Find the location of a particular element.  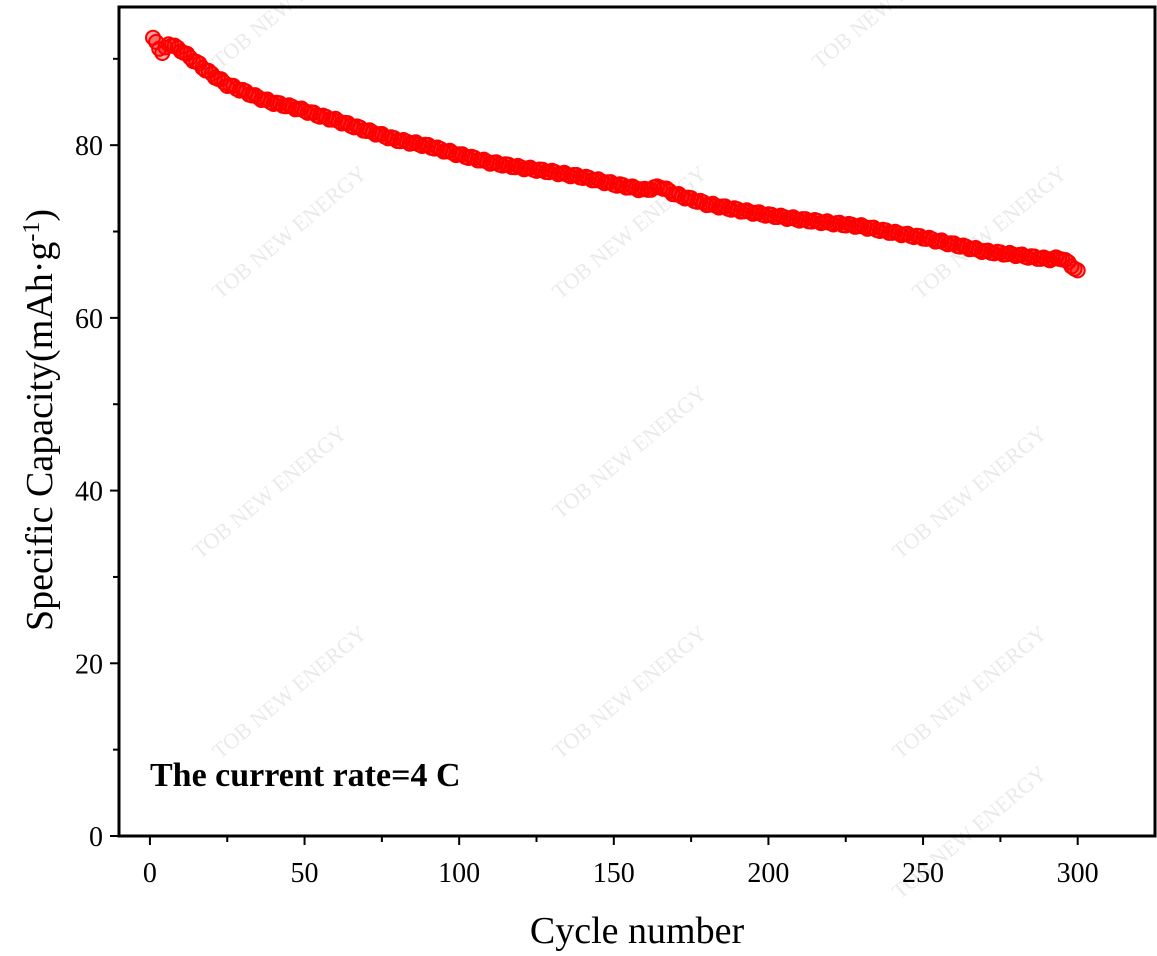

y-tick-label: 60 is located at coordinates (89, 319).